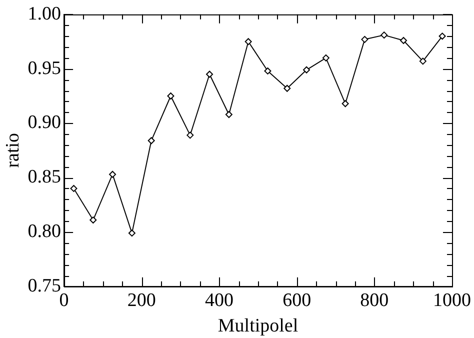 This screenshot has height=338, width=474. What do you see at coordinates (45, 13) in the screenshot?
I see `y-tick-label: 1.00` at bounding box center [45, 13].